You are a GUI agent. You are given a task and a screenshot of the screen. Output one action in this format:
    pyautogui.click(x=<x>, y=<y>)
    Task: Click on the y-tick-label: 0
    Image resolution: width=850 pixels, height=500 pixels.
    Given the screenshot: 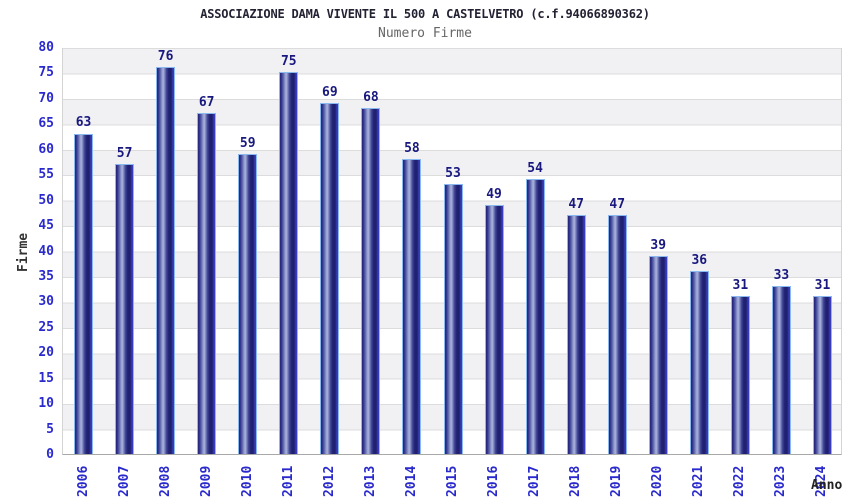 What is the action you would take?
    pyautogui.click(x=50, y=454)
    